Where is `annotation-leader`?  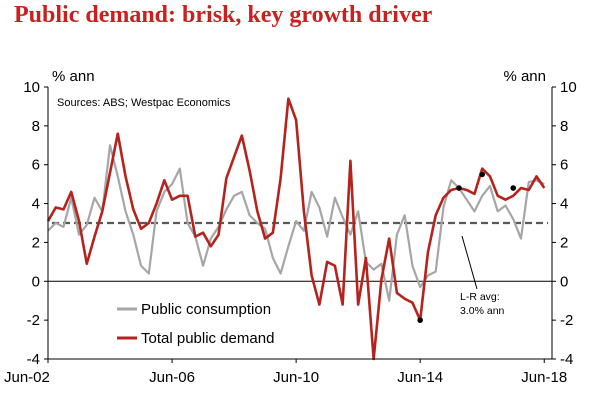 annotation-leader is located at coordinates (469, 262).